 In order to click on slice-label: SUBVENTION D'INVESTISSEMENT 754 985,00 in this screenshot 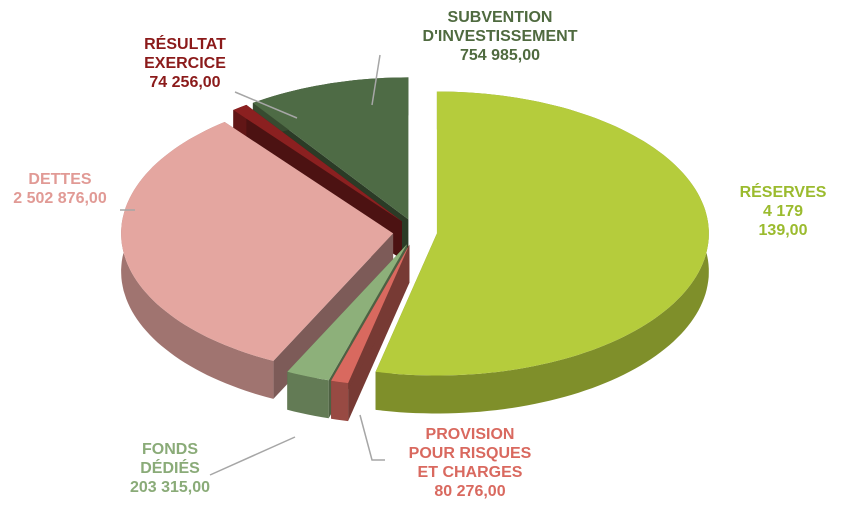, I will do `click(500, 36)`.